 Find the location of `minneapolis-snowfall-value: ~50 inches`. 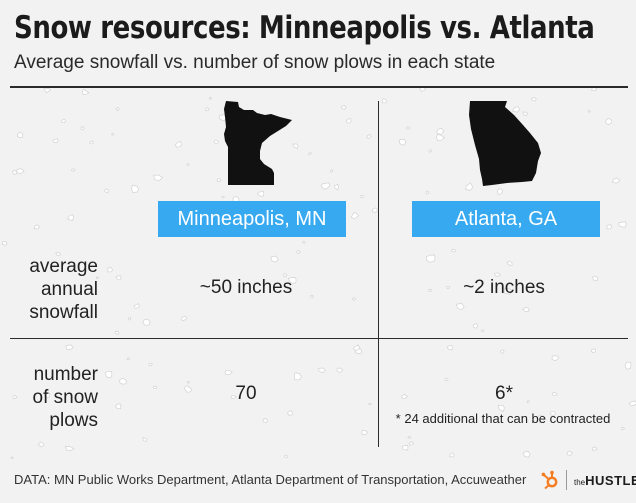

minneapolis-snowfall-value: ~50 inches is located at coordinates (246, 287).